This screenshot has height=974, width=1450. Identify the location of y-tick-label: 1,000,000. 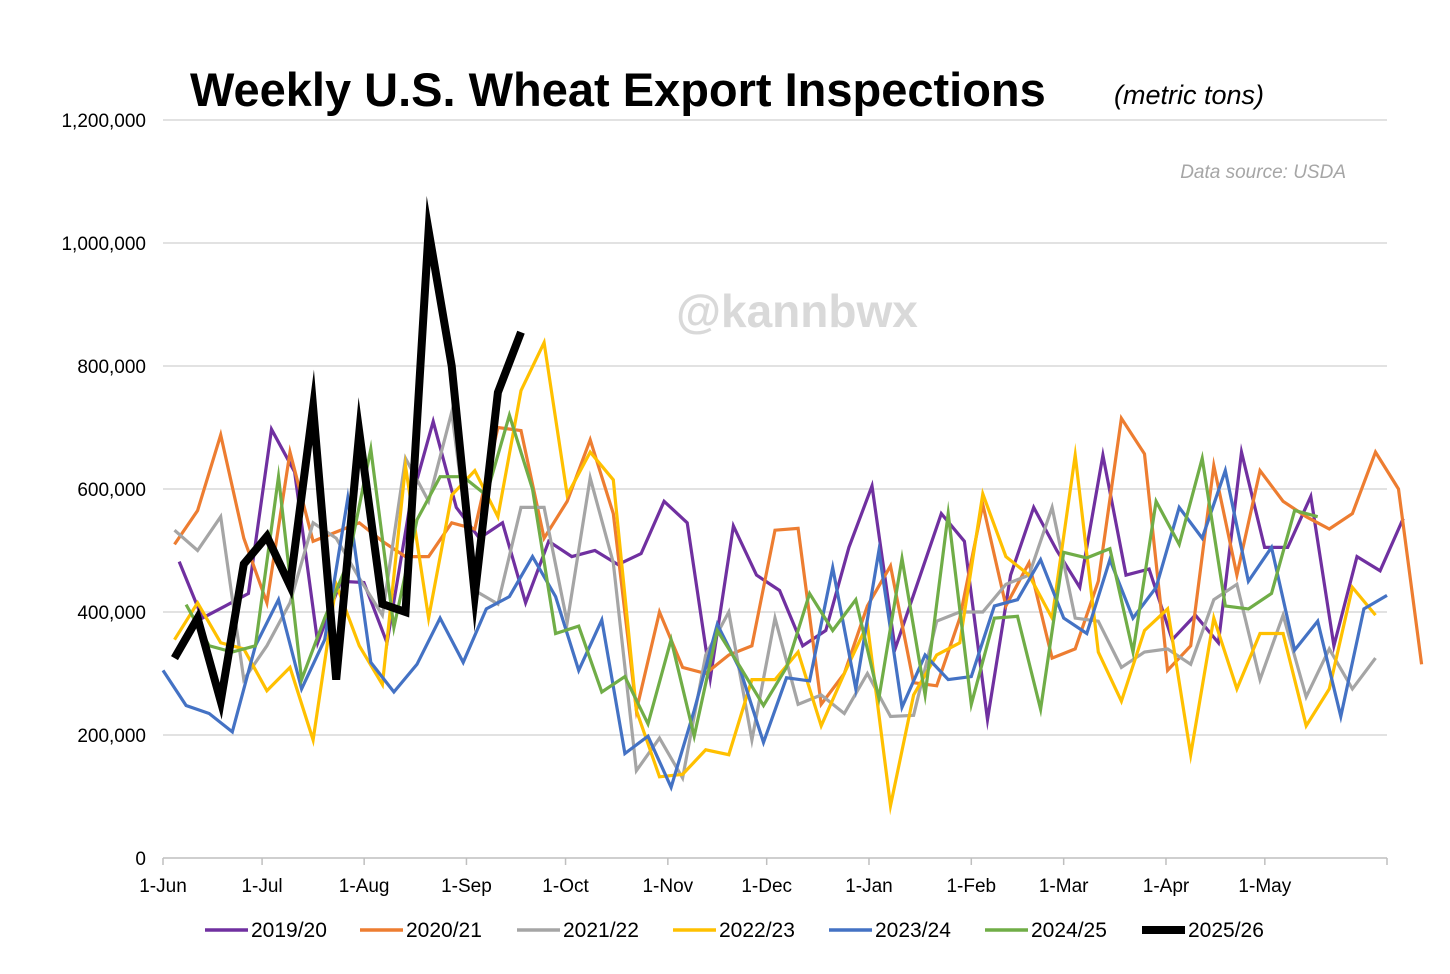
(103, 244).